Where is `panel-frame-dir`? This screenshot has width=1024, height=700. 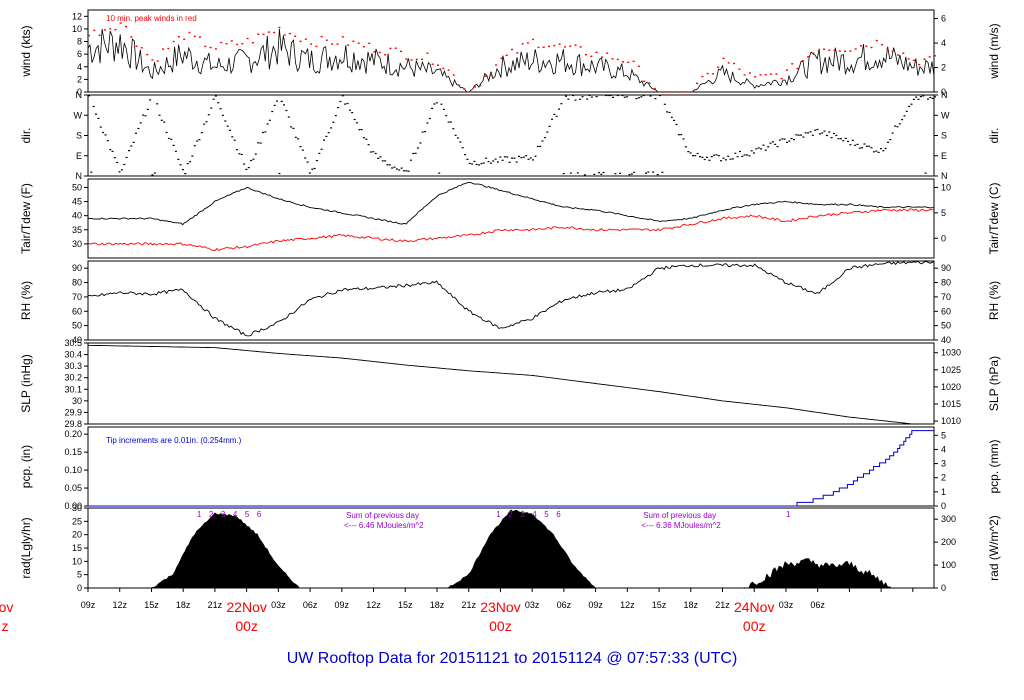
panel-frame-dir is located at coordinates (511, 135).